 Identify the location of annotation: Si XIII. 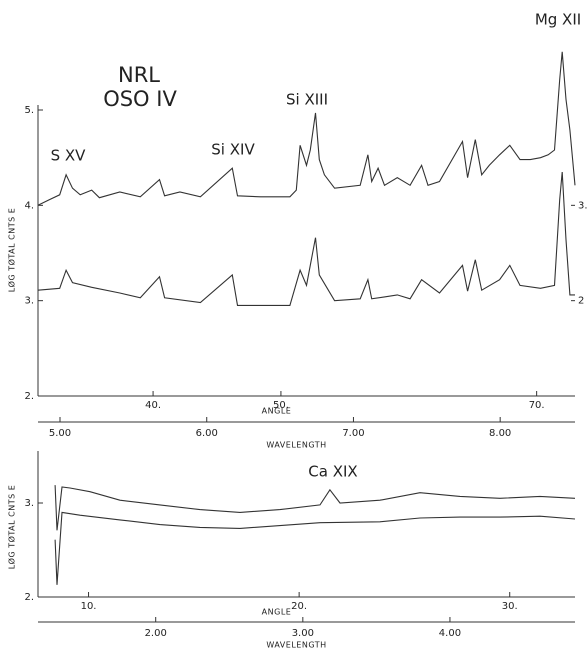
(307, 100).